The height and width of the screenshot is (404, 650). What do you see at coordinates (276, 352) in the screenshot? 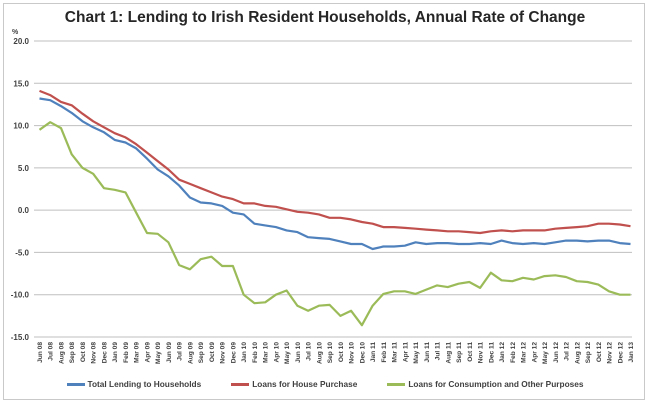
I see `x-tick-label: Apr 10` at bounding box center [276, 352].